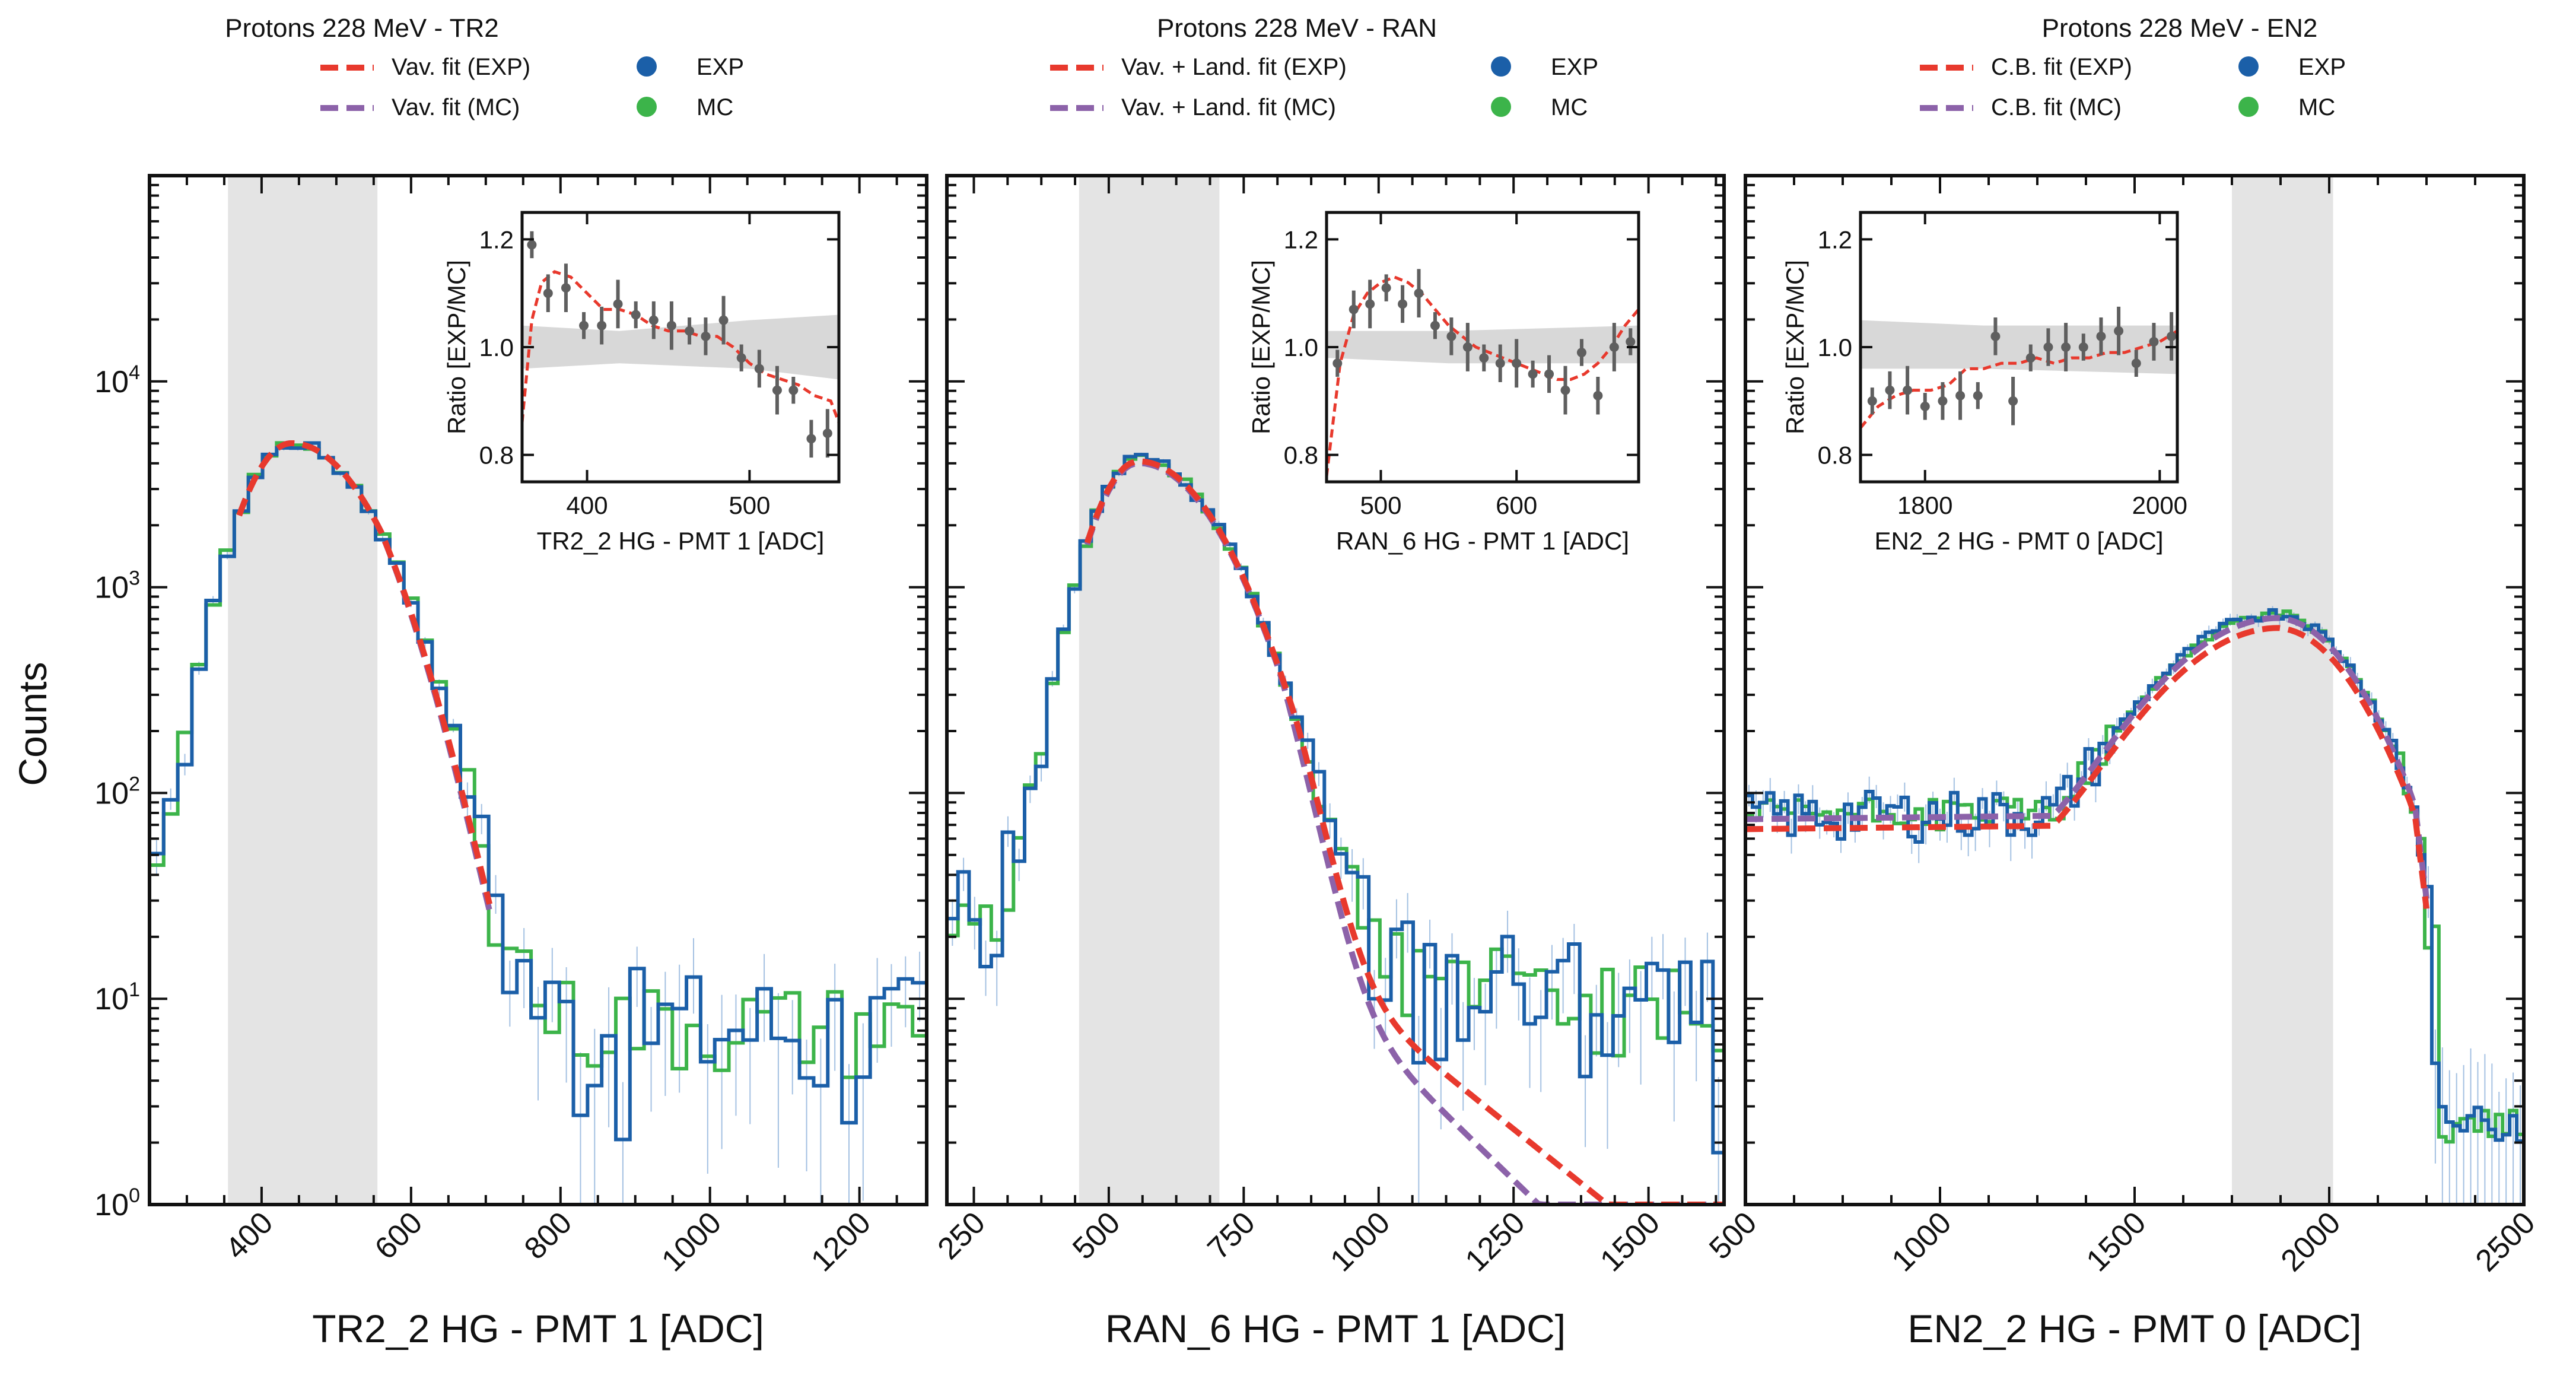 This screenshot has width=2576, height=1379. I want to click on exp-histogram, so click(2134, 875).